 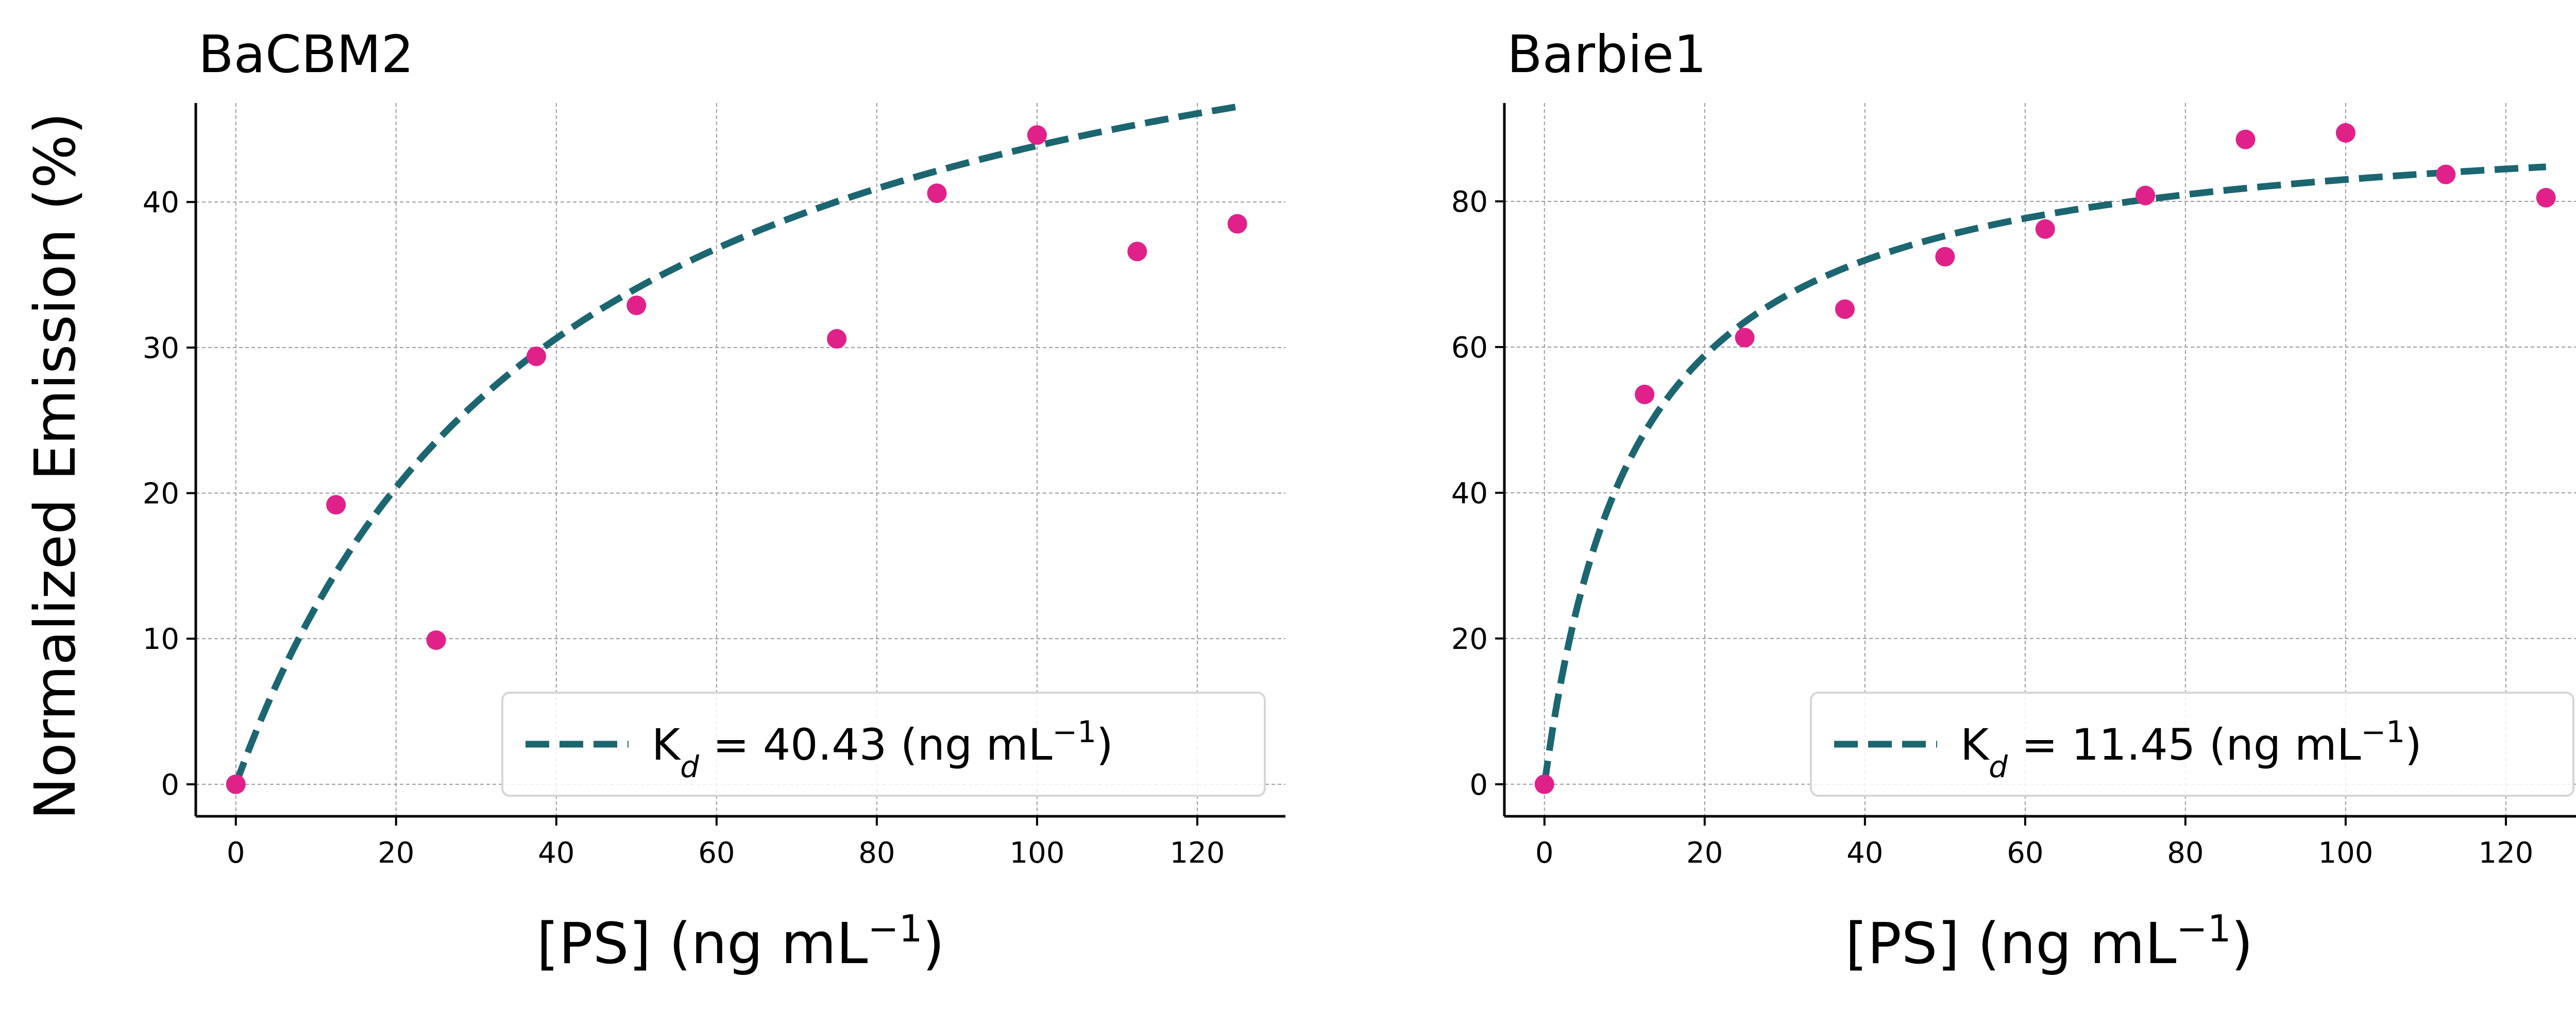 I want to click on legend-label: Kd = 11.45 (ng mL−1), so click(x=2191, y=749).